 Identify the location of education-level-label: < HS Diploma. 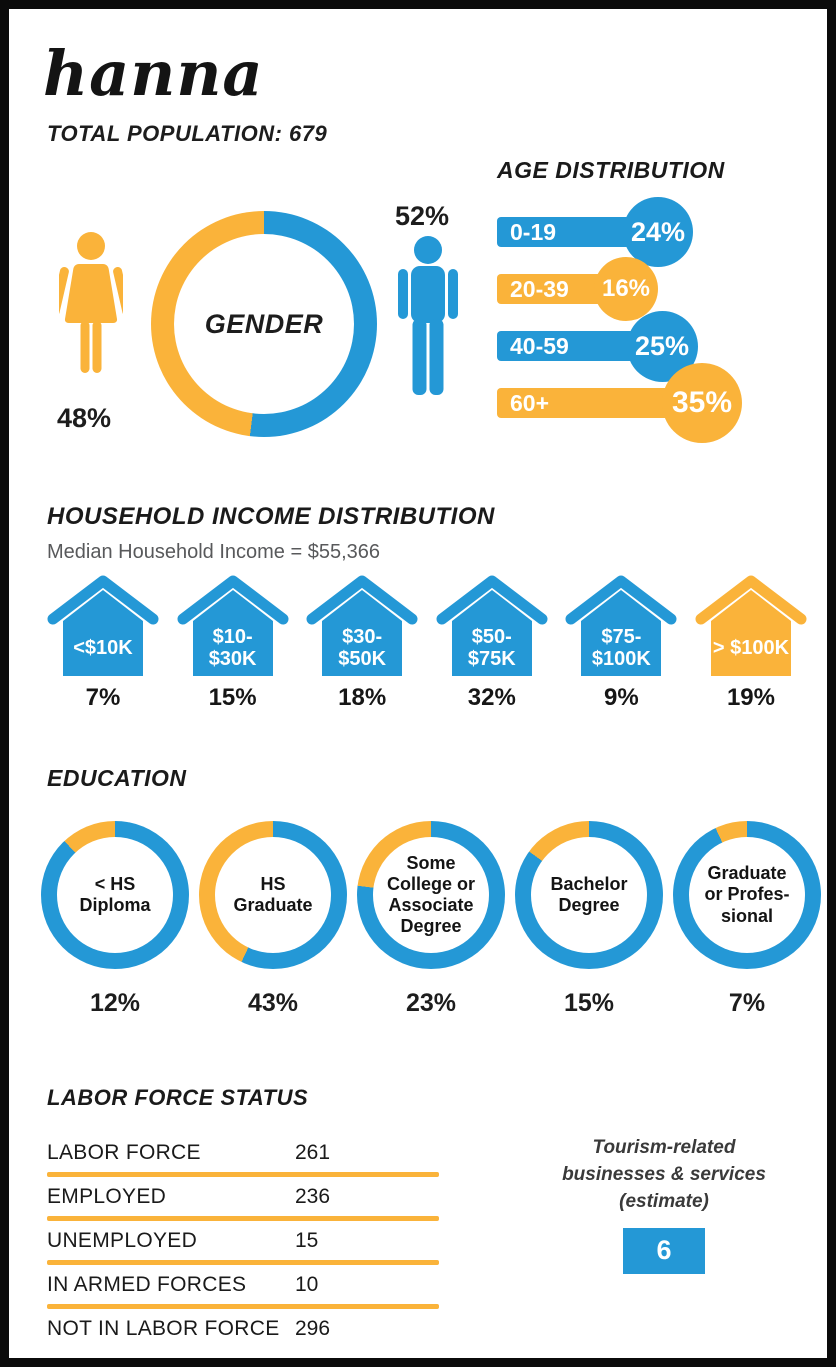
(115, 894).